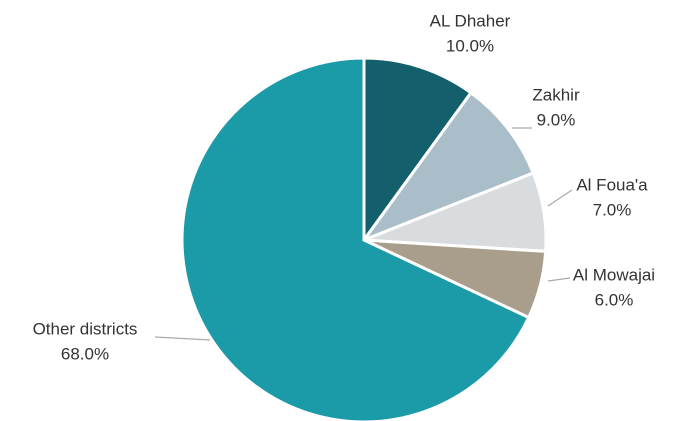 This screenshot has height=421, width=686. Describe the element at coordinates (612, 209) in the screenshot. I see `slice-value-label: 7.0%` at that location.